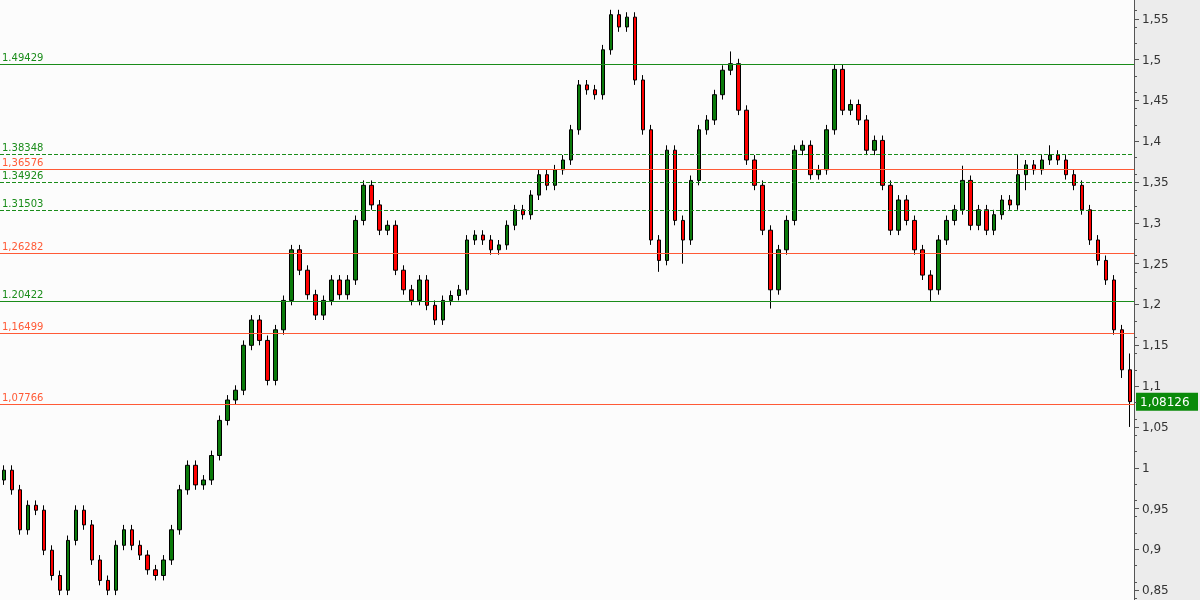  Describe the element at coordinates (23, 397) in the screenshot. I see `ref-line-label: 1,07766` at that location.